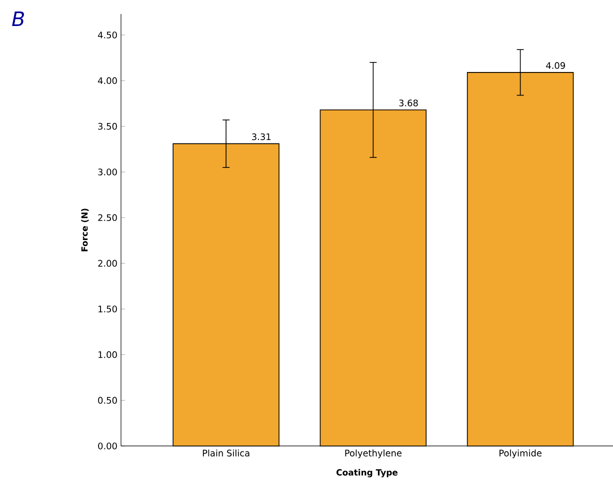 The height and width of the screenshot is (500, 613). Describe the element at coordinates (408, 103) in the screenshot. I see `data-label: 3.68` at that location.